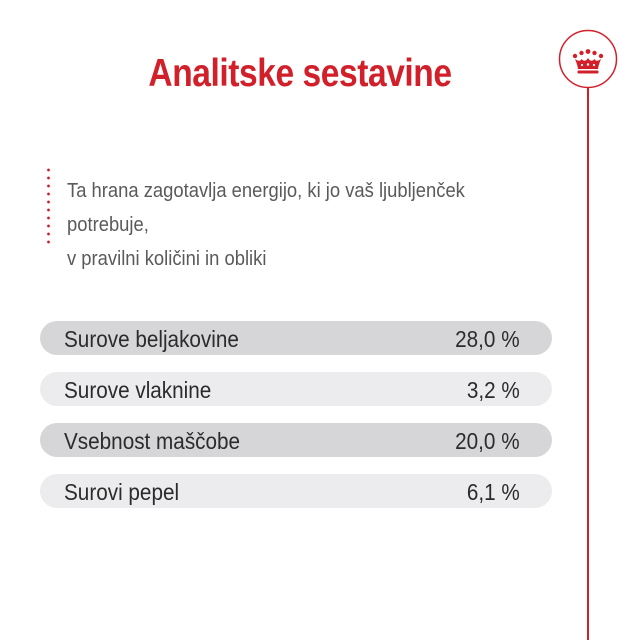 The width and height of the screenshot is (640, 640). Describe the element at coordinates (151, 339) in the screenshot. I see `row-label: Surove beljakovine` at that location.